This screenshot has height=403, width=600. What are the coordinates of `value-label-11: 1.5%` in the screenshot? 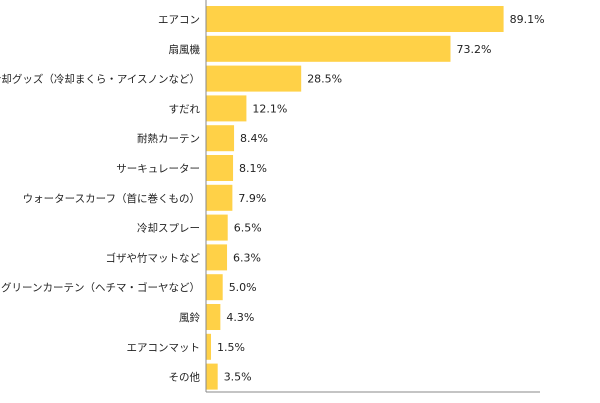 It's located at (231, 347).